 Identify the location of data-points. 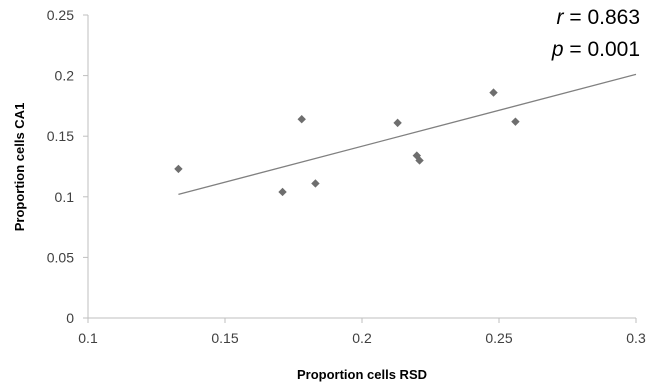
(347, 142).